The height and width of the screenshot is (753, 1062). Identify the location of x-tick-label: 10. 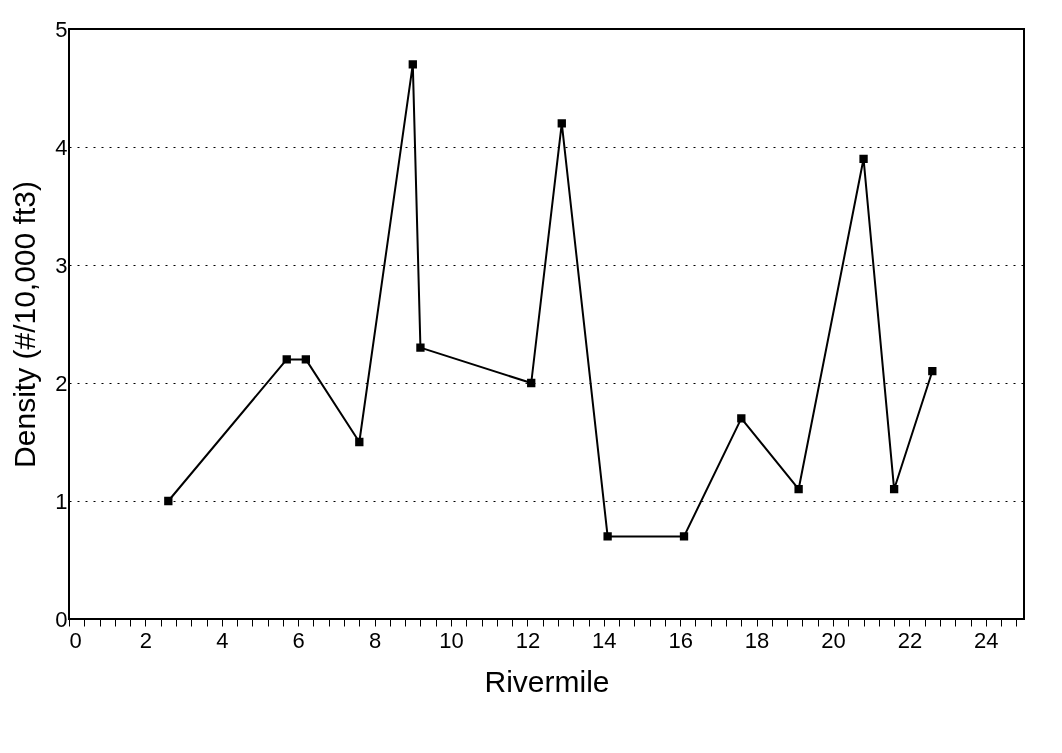
(451, 640).